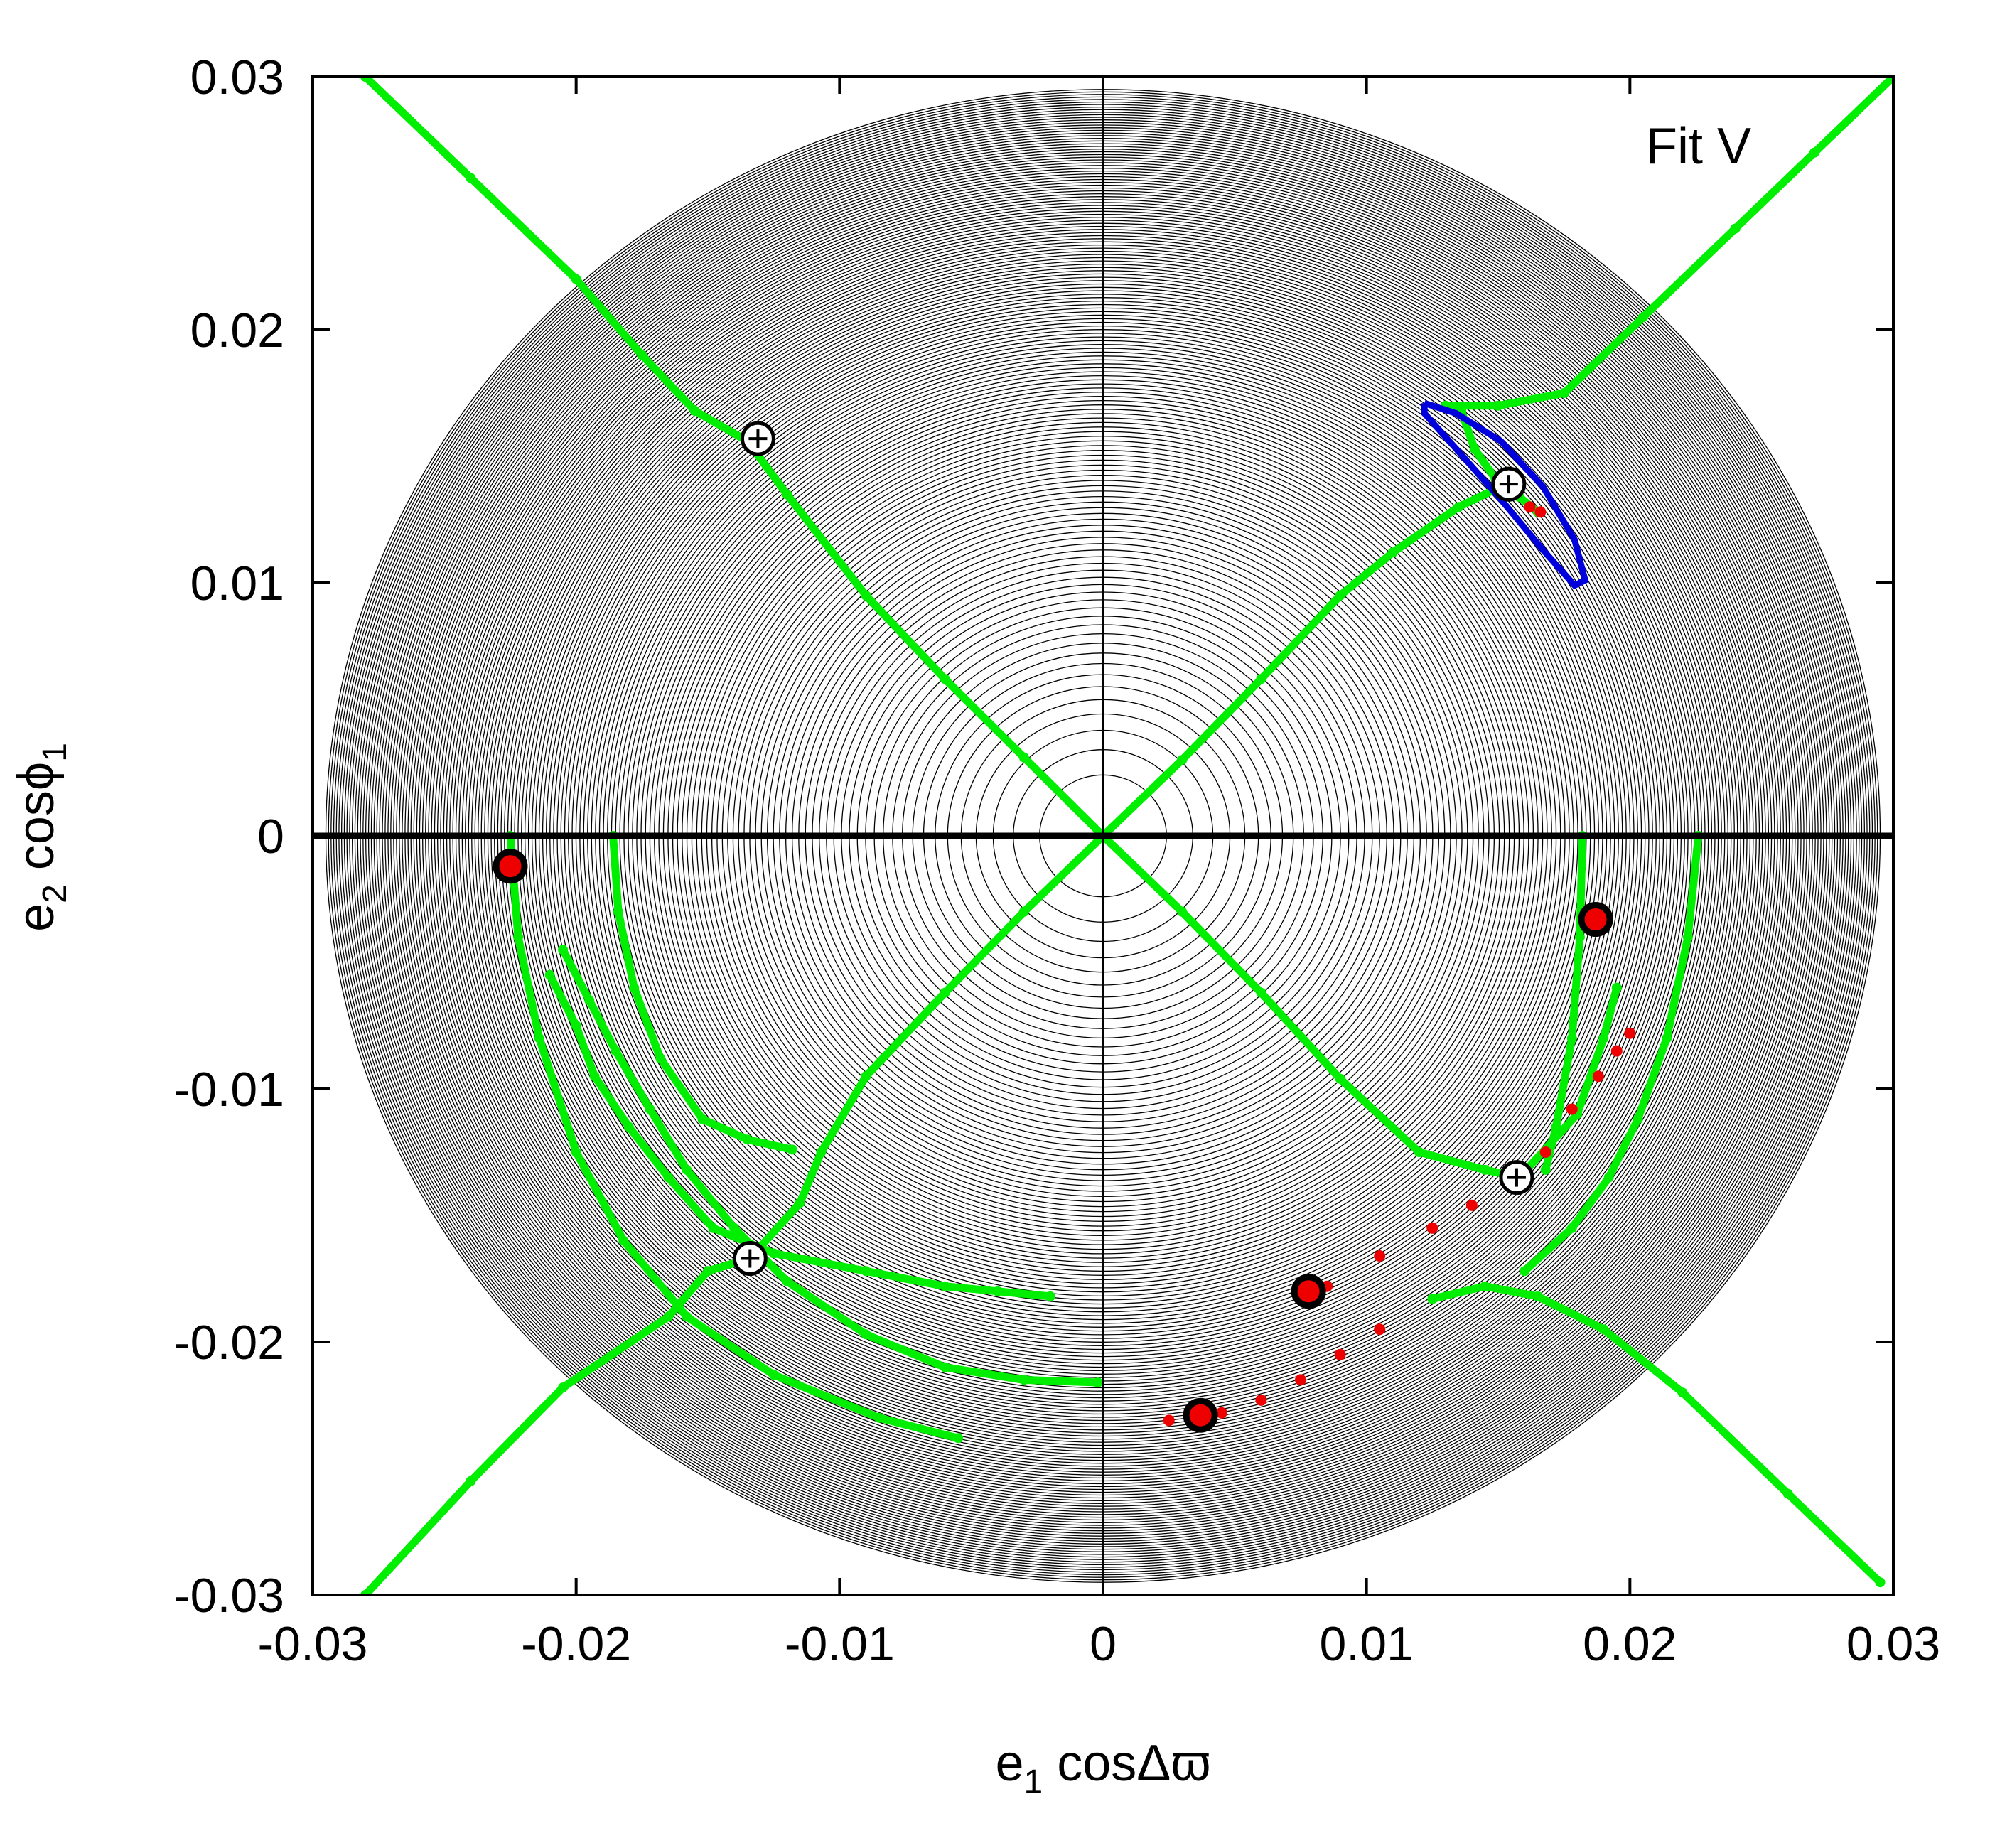 The height and width of the screenshot is (1848, 1990). What do you see at coordinates (229, 1596) in the screenshot?
I see `y-tick-label: -0.03` at bounding box center [229, 1596].